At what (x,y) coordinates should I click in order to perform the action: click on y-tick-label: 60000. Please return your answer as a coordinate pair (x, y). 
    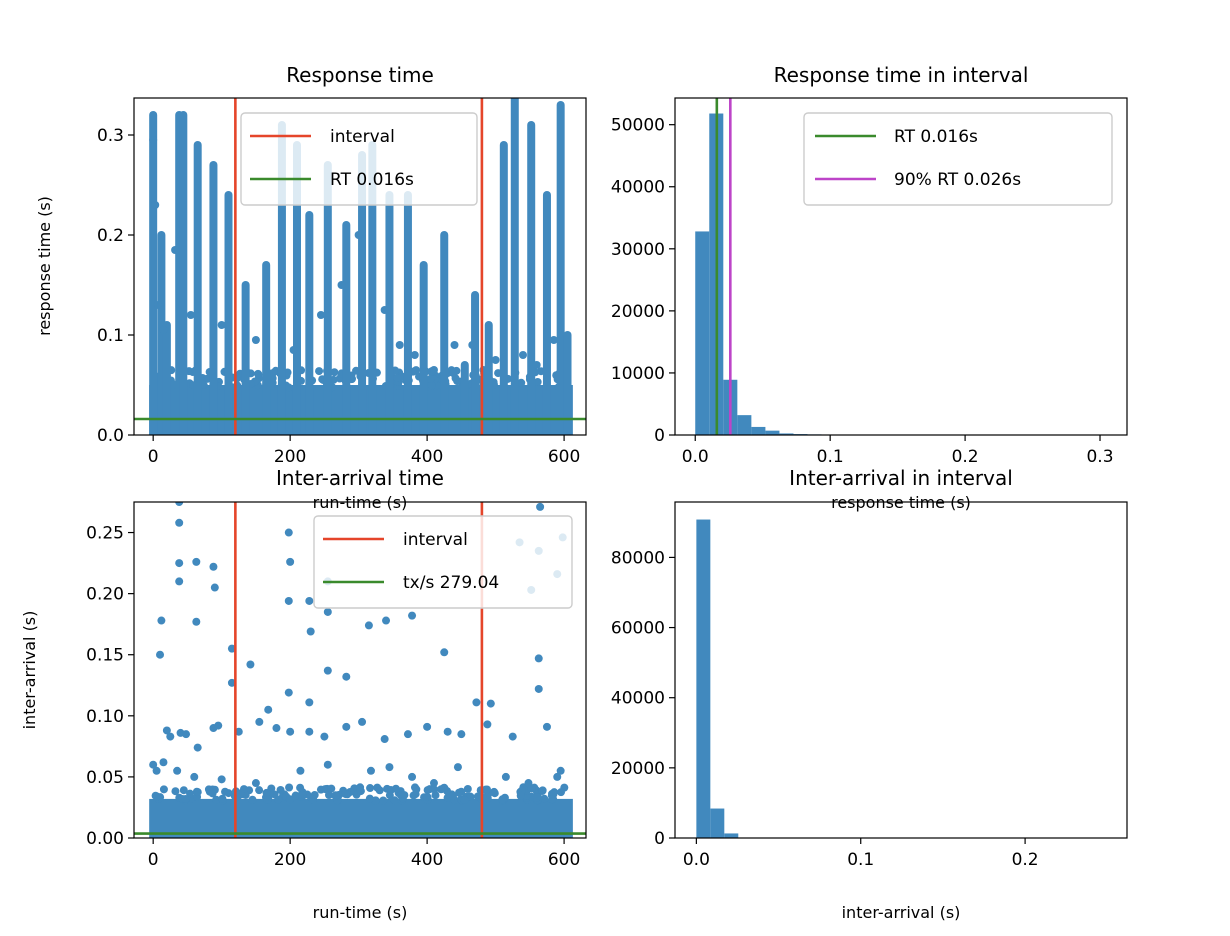
    Looking at the image, I should click on (638, 629).